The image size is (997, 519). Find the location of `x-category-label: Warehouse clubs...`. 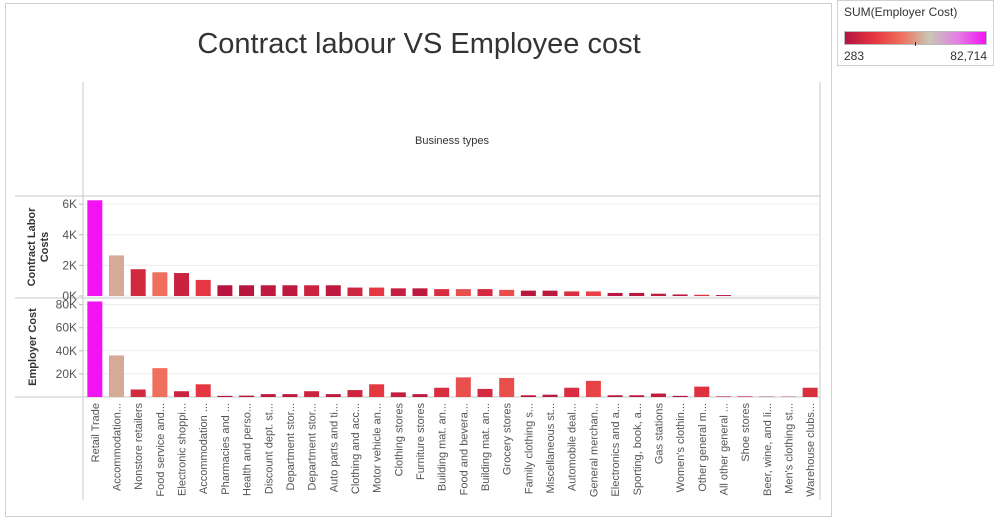

x-category-label: Warehouse clubs... is located at coordinates (811, 450).